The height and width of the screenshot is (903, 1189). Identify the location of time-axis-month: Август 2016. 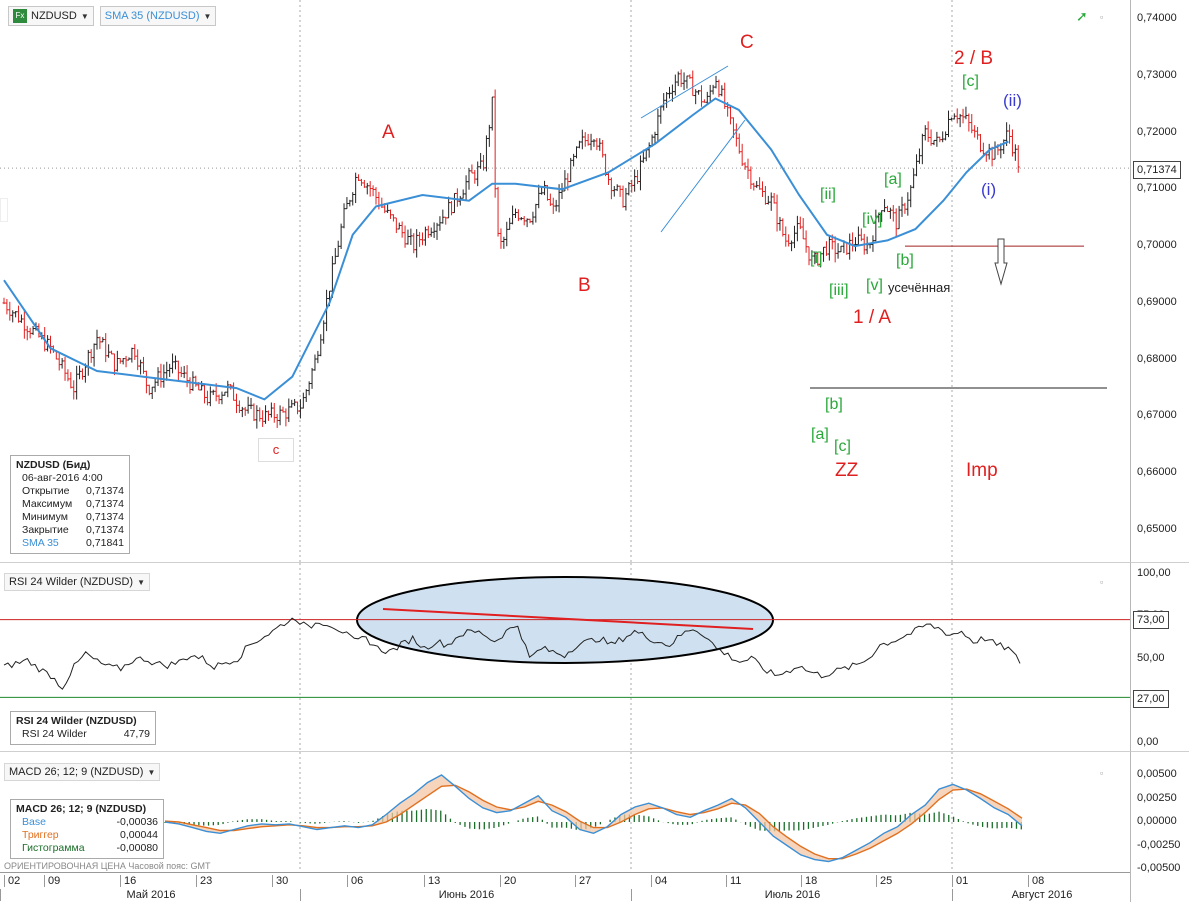
(1041, 895).